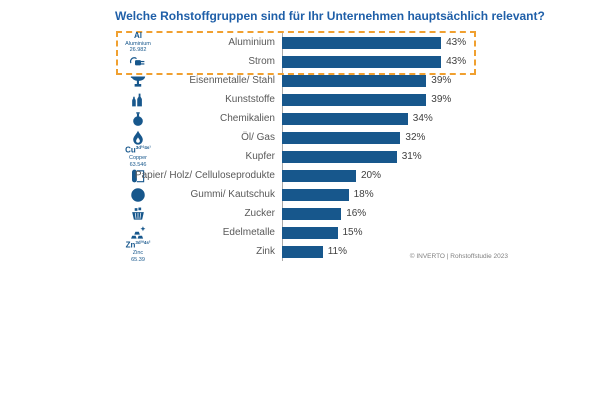 This screenshot has height=400, width=600. I want to click on element-aluminium-icon: Al Aluminium 26.982, so click(138, 42).